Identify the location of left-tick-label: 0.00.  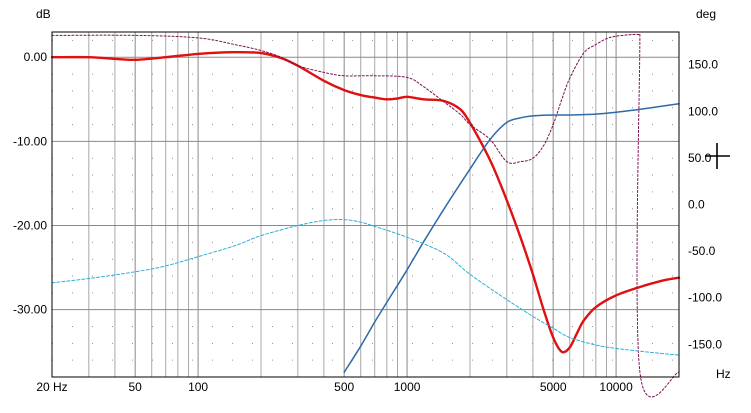
(36, 57).